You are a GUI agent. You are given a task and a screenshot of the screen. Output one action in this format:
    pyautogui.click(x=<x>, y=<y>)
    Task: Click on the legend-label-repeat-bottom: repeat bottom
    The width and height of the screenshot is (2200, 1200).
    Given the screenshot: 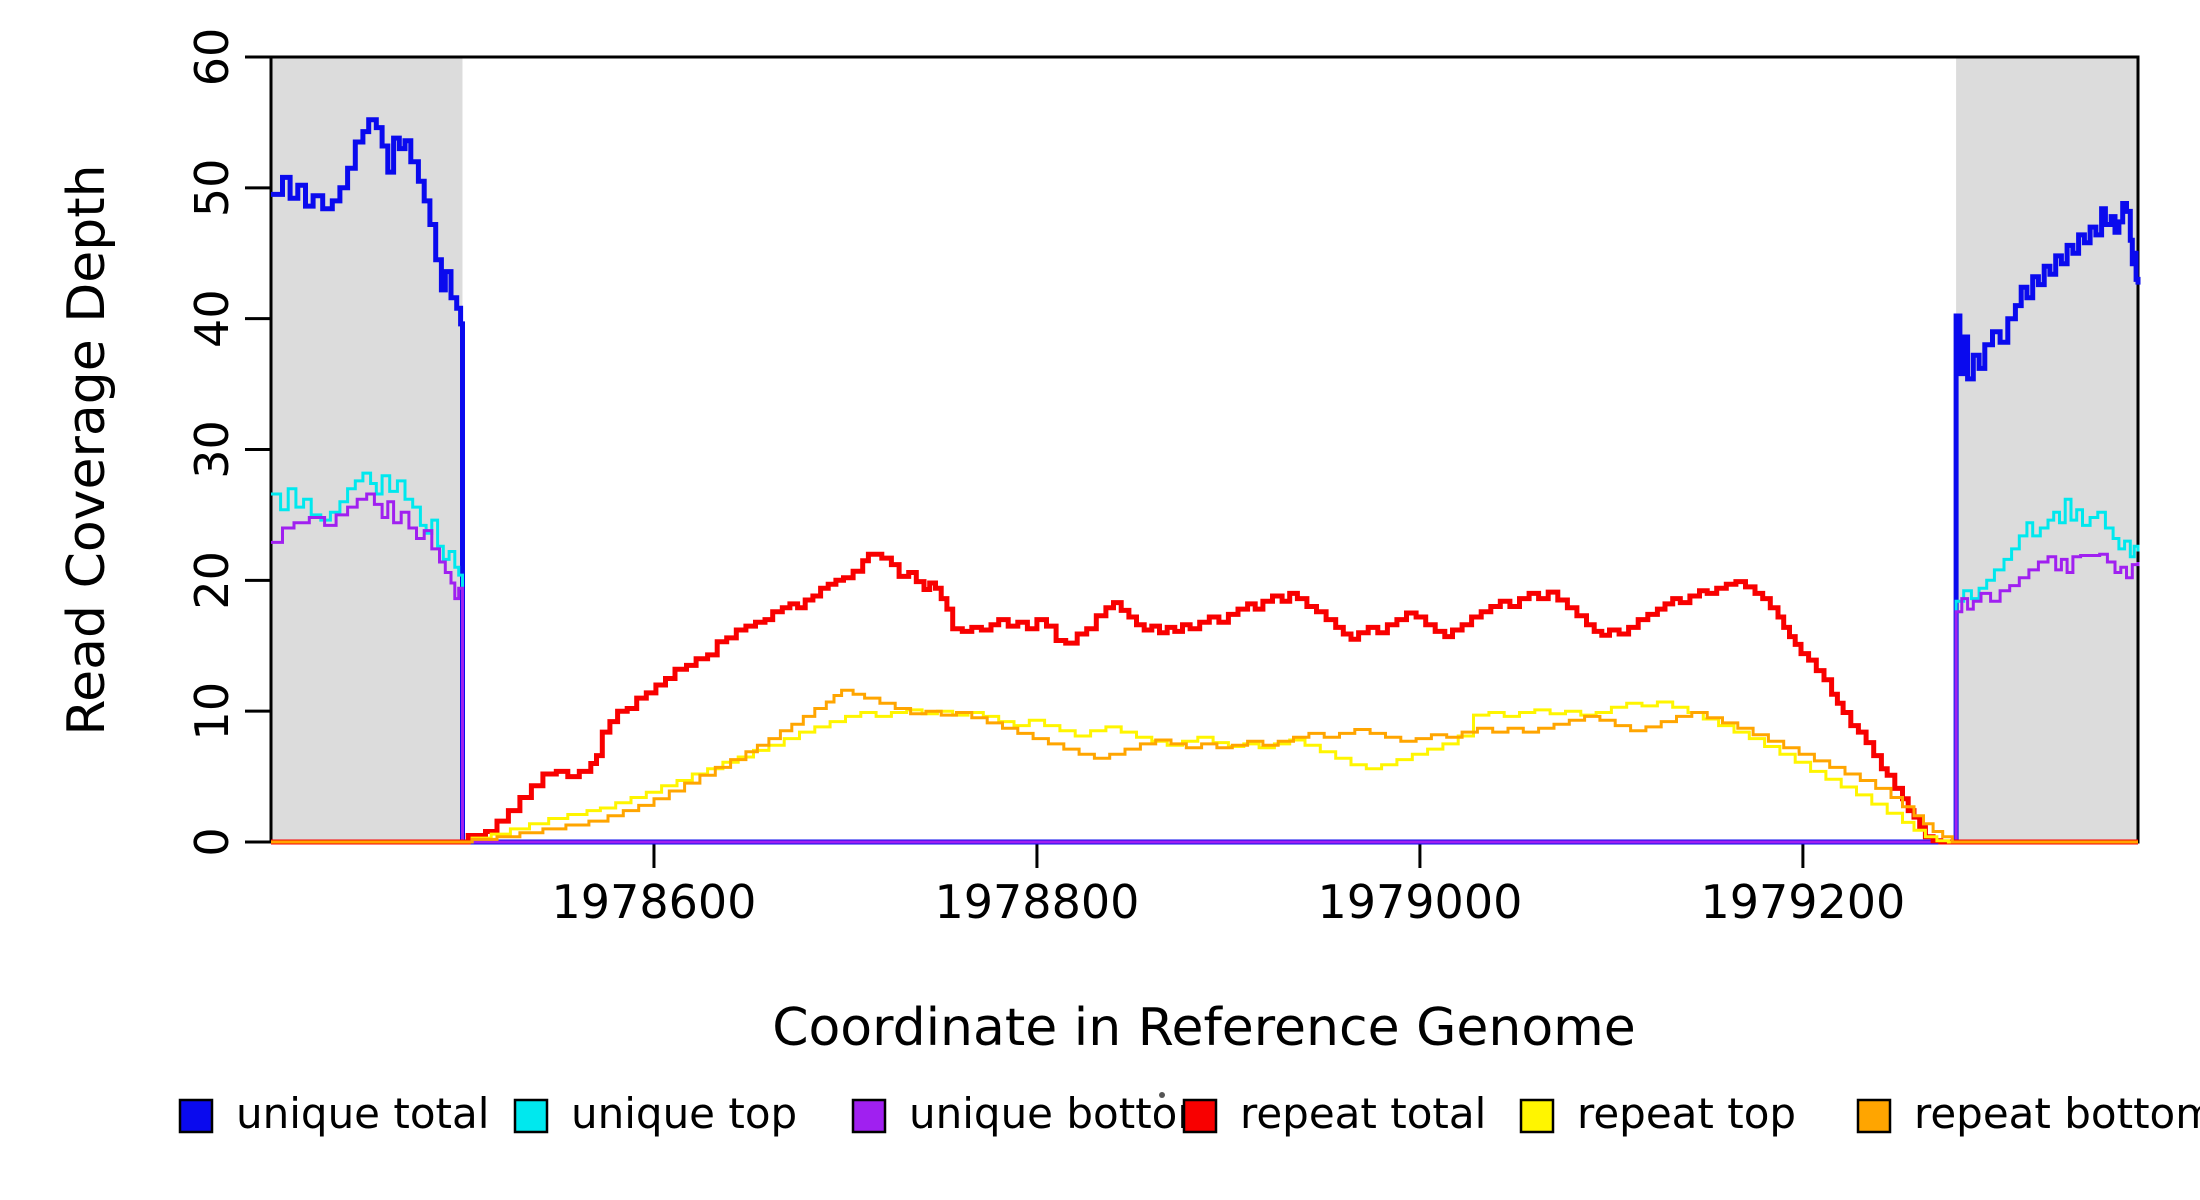 What is the action you would take?
    pyautogui.click(x=2057, y=1113)
    